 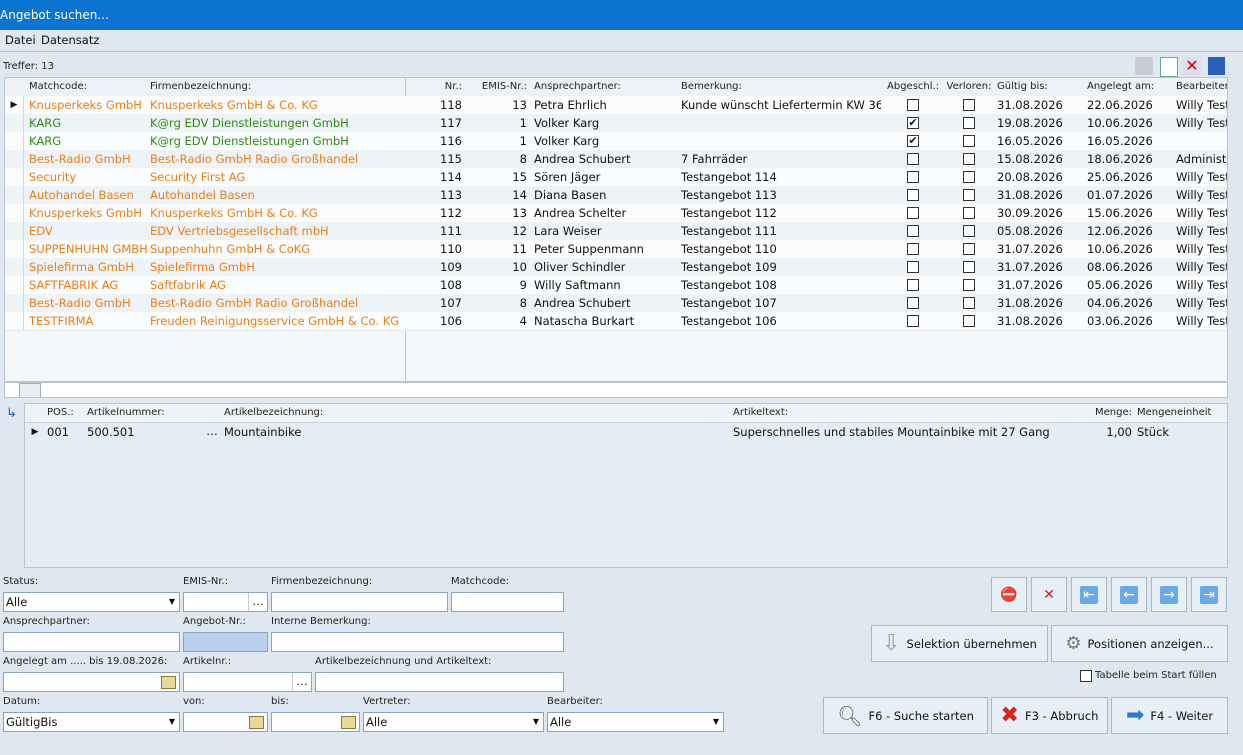 What do you see at coordinates (577, 285) in the screenshot?
I see `cell: Willy Saftmann` at bounding box center [577, 285].